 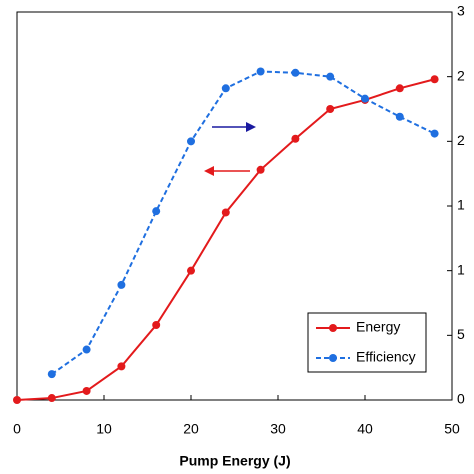 I want to click on x-tick-label: 10, so click(x=104, y=429).